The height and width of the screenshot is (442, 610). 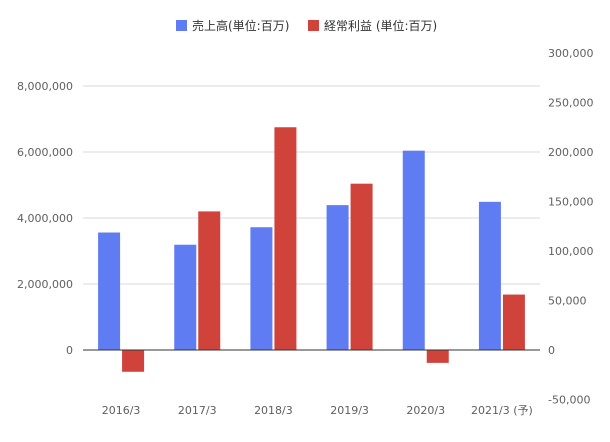 What do you see at coordinates (45, 284) in the screenshot?
I see `left-tick-label: 2,000,000` at bounding box center [45, 284].